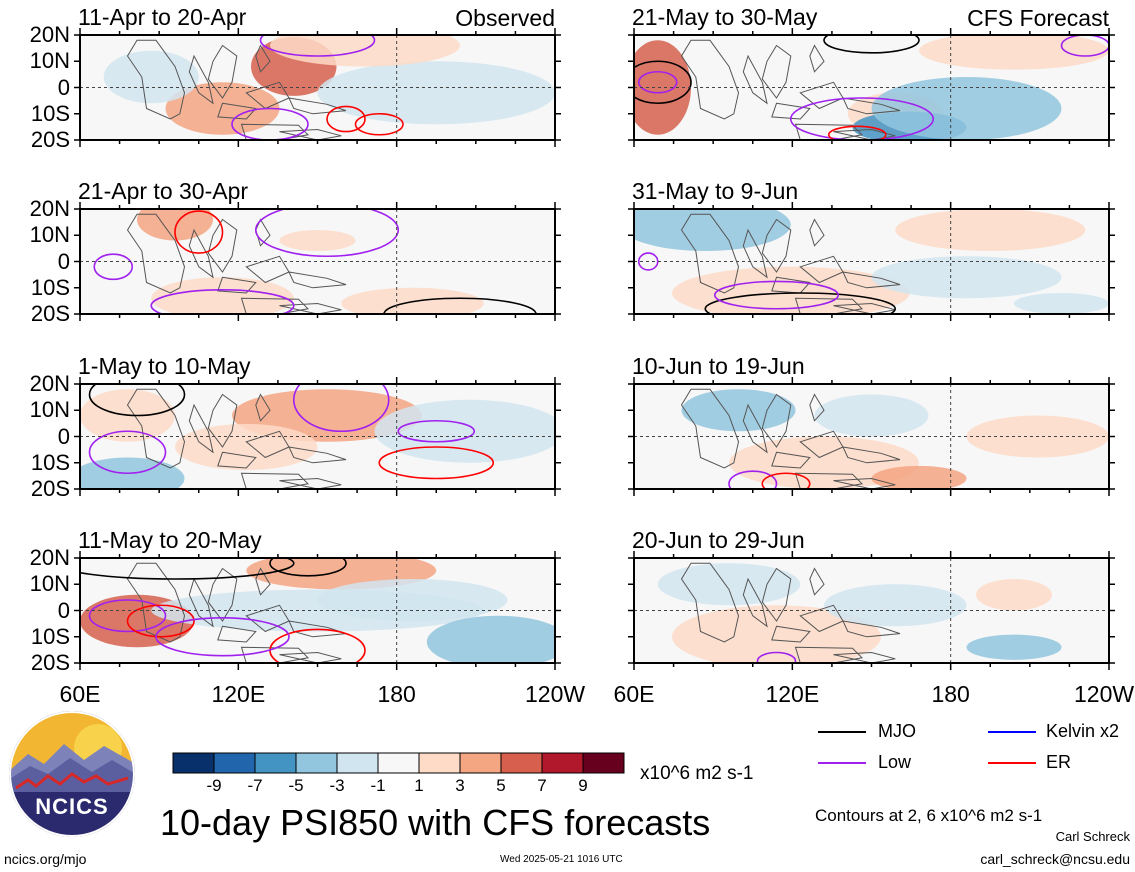 This screenshot has height=872, width=1135. Describe the element at coordinates (929, 815) in the screenshot. I see `contours-note: Contours at 2, 6 x10^6 m2 s-1` at that location.